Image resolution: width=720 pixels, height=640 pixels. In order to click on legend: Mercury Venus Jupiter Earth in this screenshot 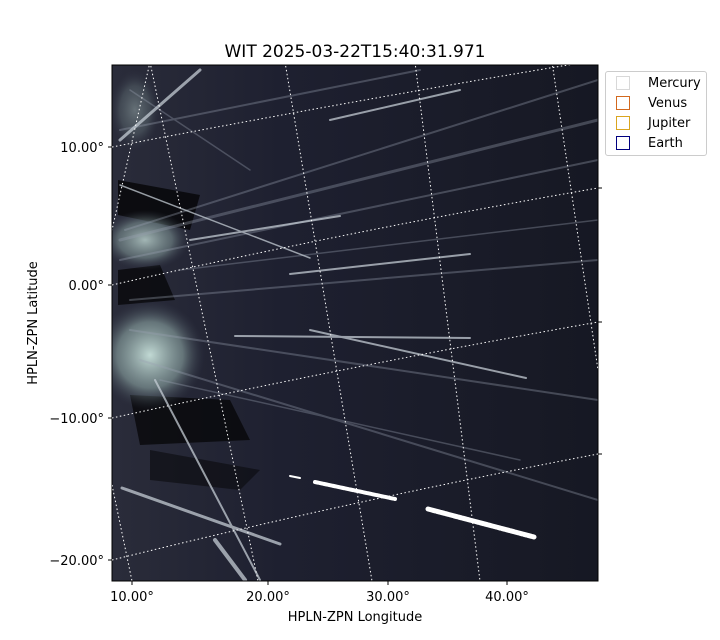, I will do `click(656, 113)`.